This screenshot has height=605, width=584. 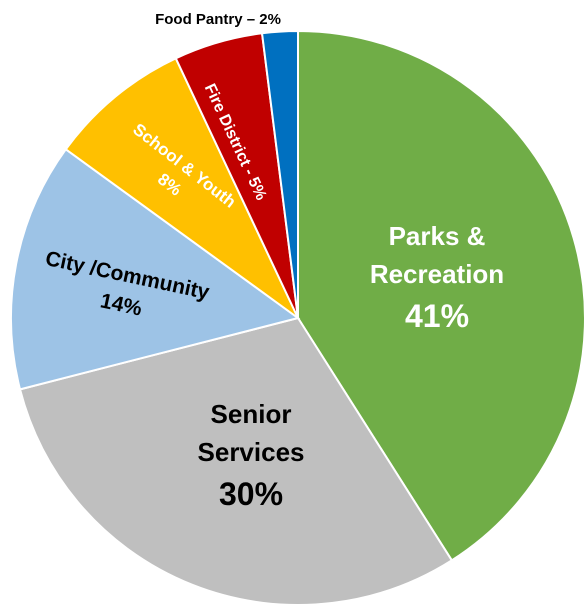 What do you see at coordinates (437, 316) in the screenshot?
I see `slice-label-line: 41%` at bounding box center [437, 316].